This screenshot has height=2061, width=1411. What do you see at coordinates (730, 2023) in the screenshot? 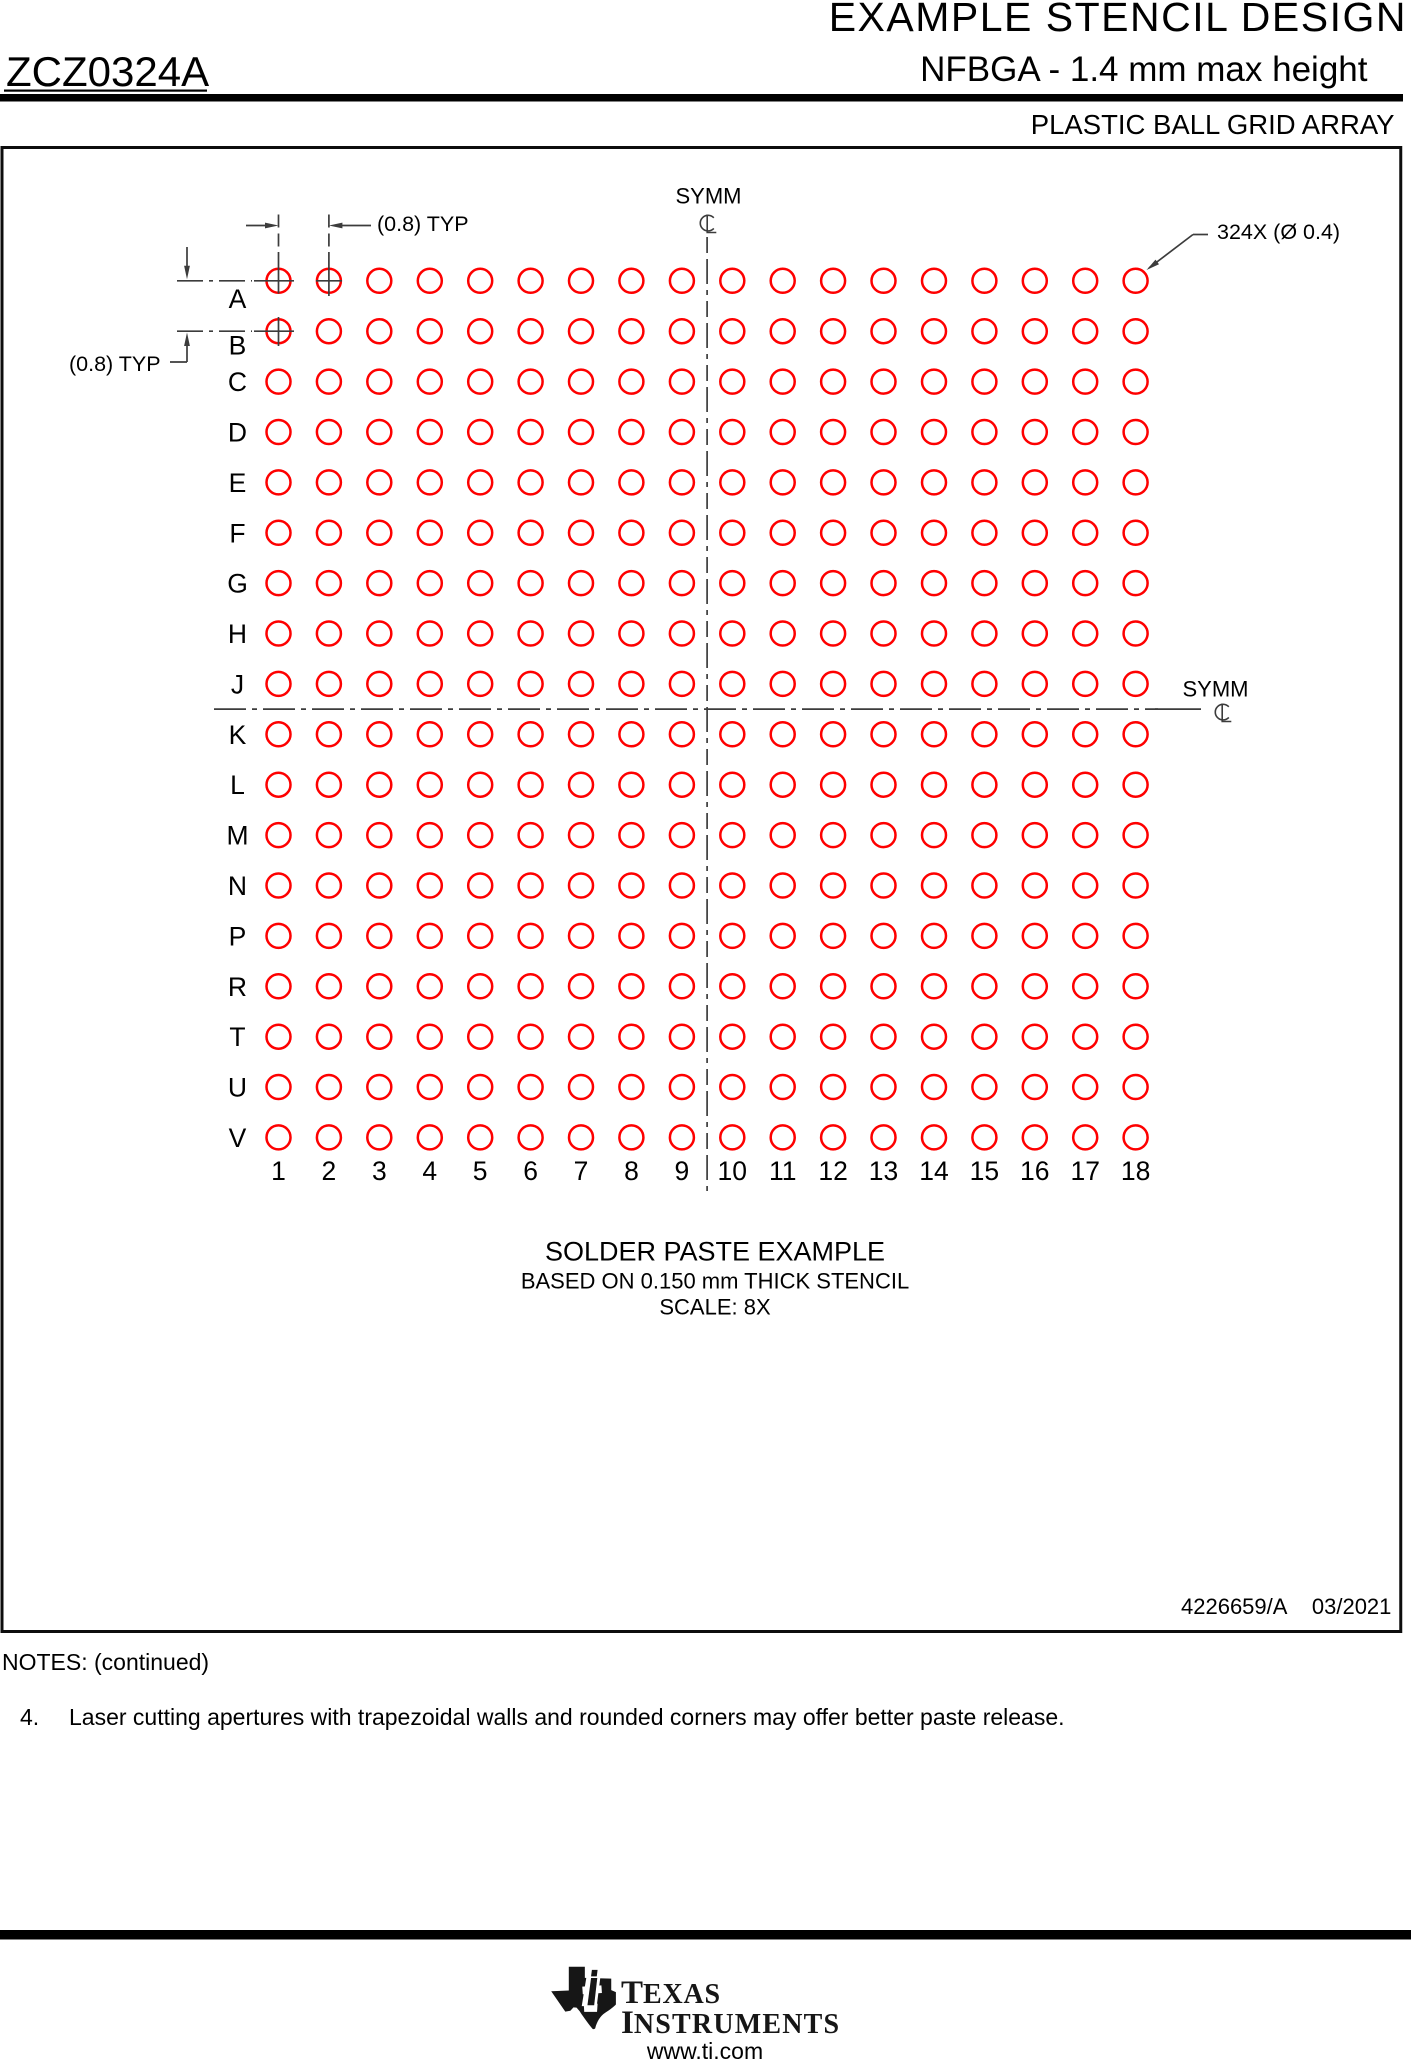
I see `svg-text: INSTRUMENTS` at bounding box center [730, 2023].